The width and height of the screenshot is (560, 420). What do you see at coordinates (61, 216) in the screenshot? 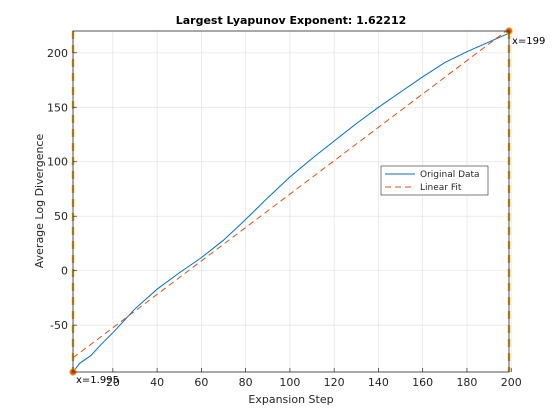
I see `y-tick-label: 50` at bounding box center [61, 216].